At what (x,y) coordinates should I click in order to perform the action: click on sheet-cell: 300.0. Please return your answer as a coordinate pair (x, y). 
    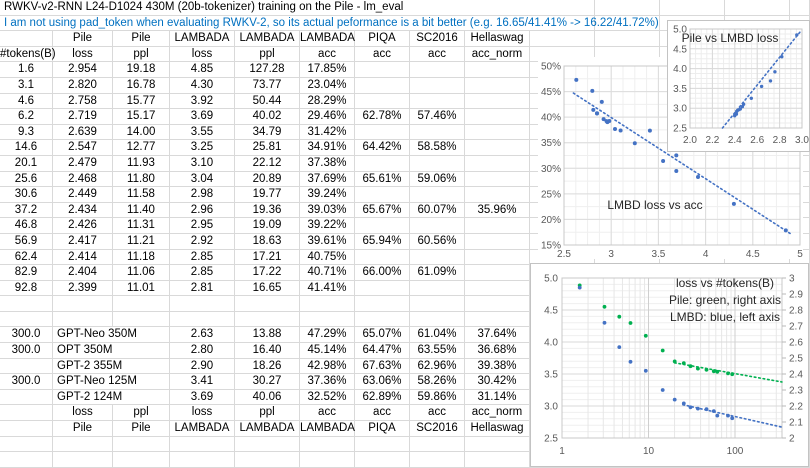
    Looking at the image, I should click on (26, 382).